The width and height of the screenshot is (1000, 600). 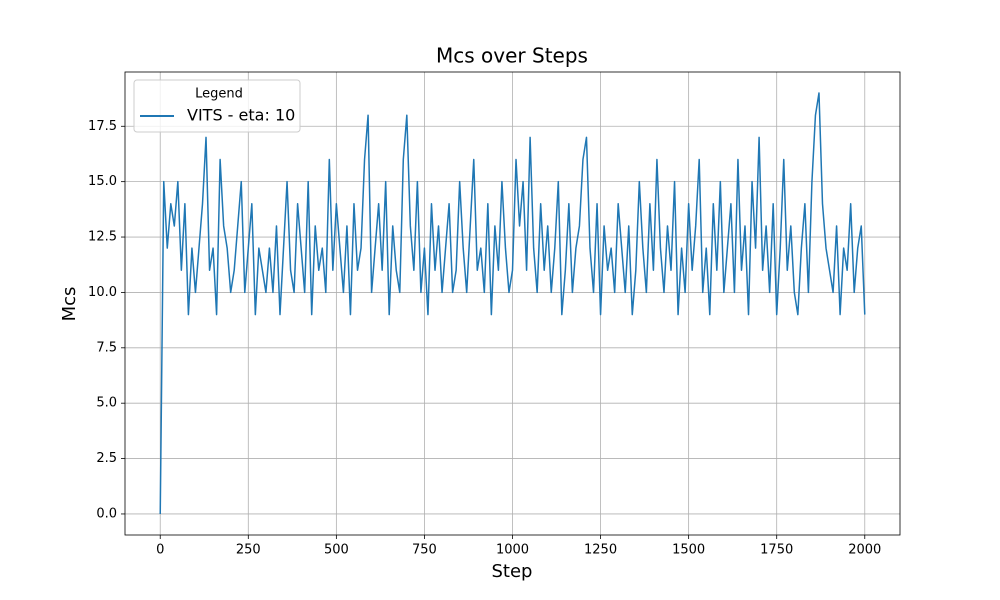 What do you see at coordinates (219, 94) in the screenshot?
I see `legend-title: Legend` at bounding box center [219, 94].